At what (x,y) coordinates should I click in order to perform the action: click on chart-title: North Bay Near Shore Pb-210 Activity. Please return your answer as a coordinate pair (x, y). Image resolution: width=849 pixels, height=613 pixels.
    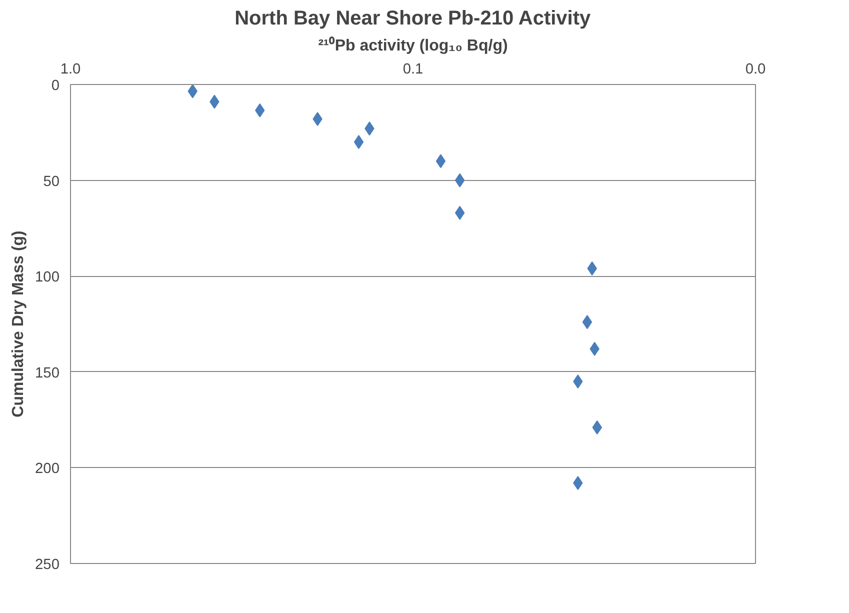
    Looking at the image, I should click on (413, 19).